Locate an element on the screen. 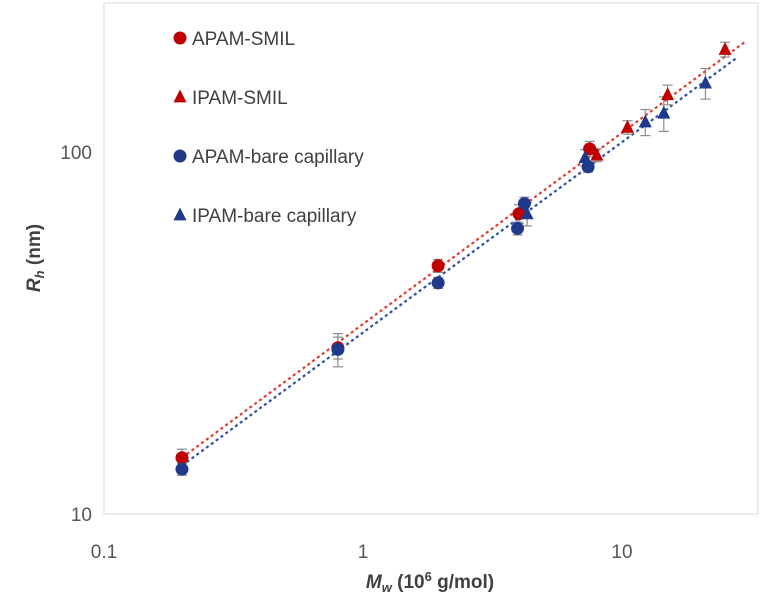 Image resolution: width=768 pixels, height=592 pixels. x-tick-label: 0.1 is located at coordinates (104, 552).